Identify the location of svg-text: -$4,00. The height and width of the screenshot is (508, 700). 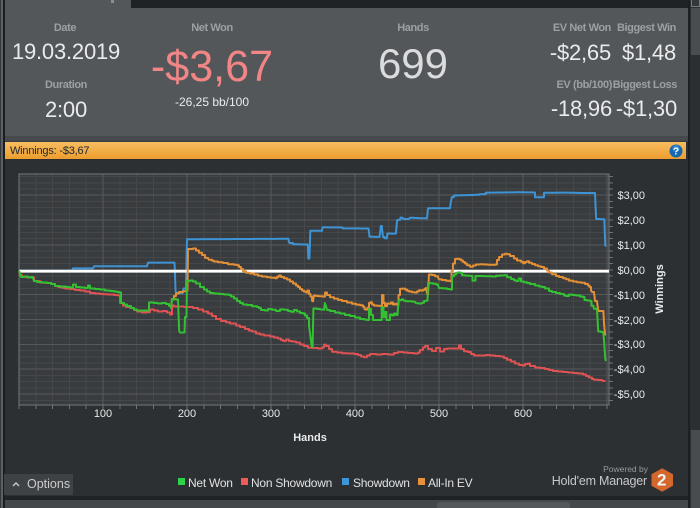
(629, 370).